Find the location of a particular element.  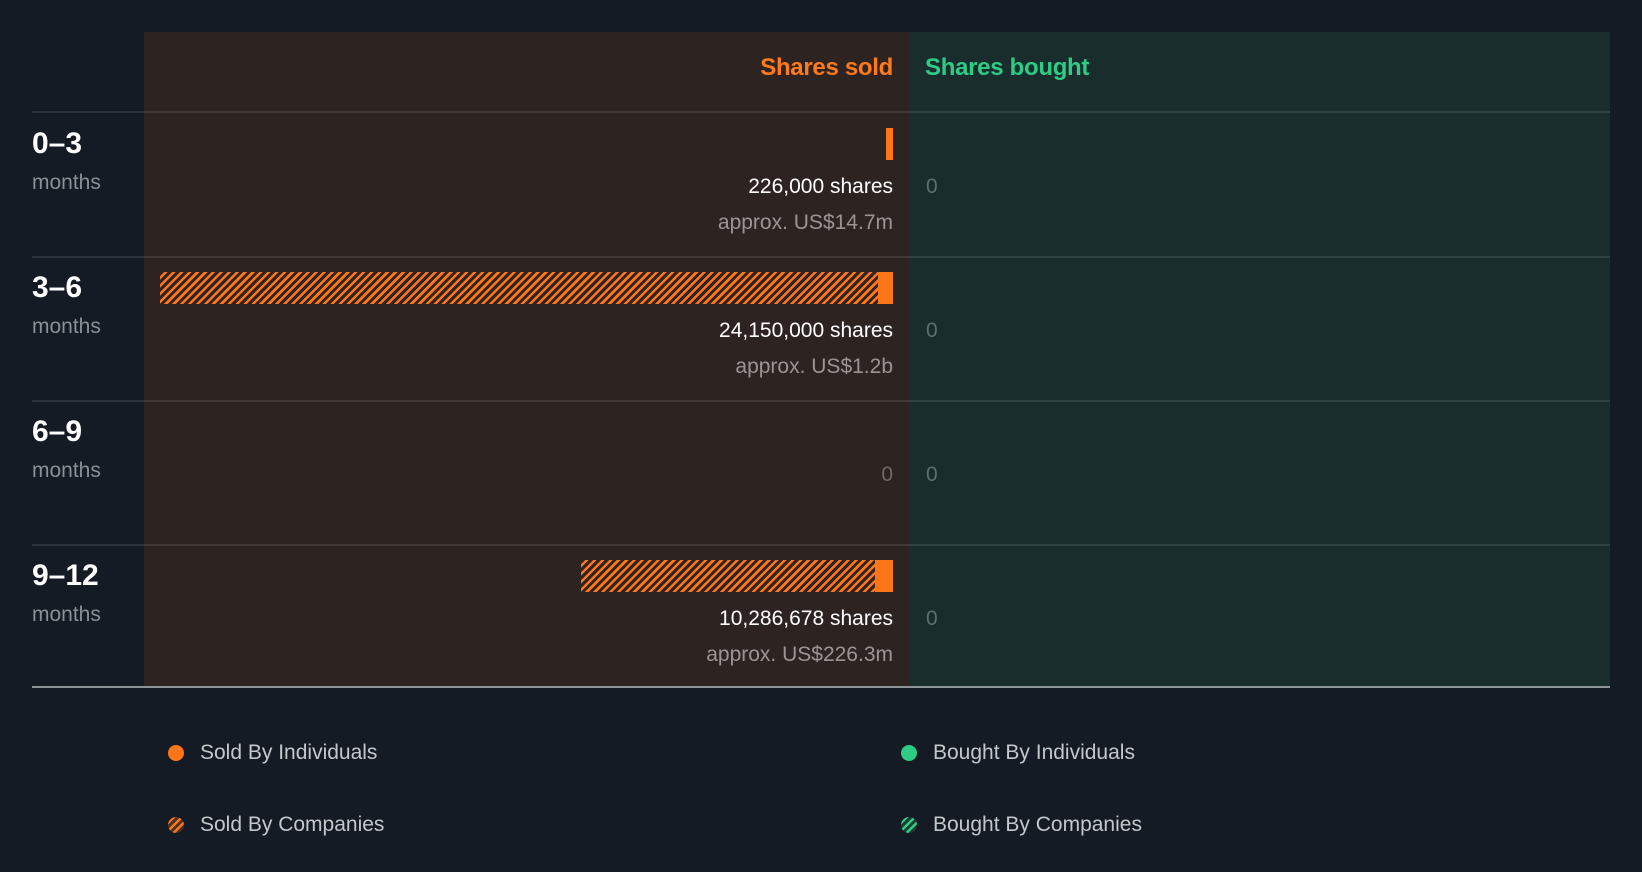

legend-sold-individuals: Sold By Individuals is located at coordinates (272, 753).